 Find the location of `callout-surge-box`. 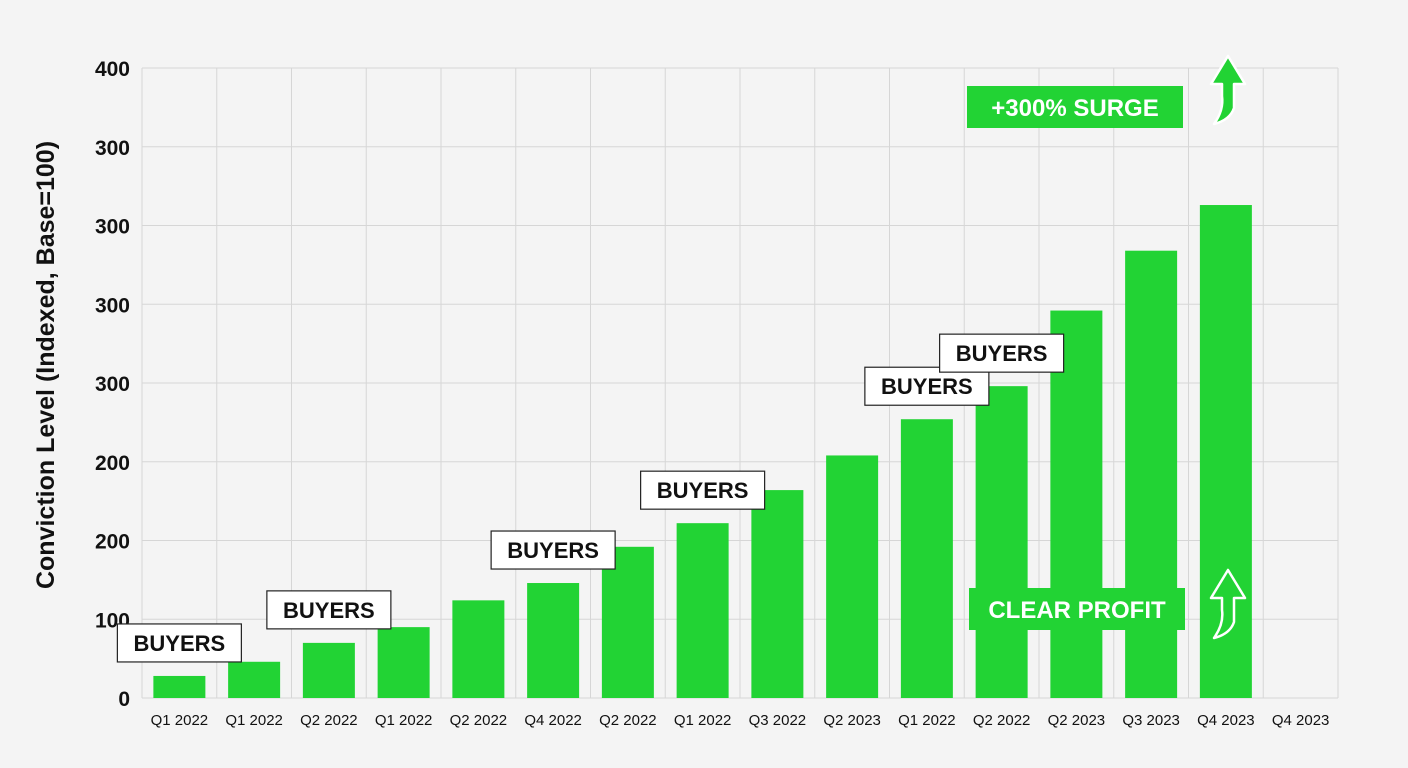

callout-surge-box is located at coordinates (1075, 107).